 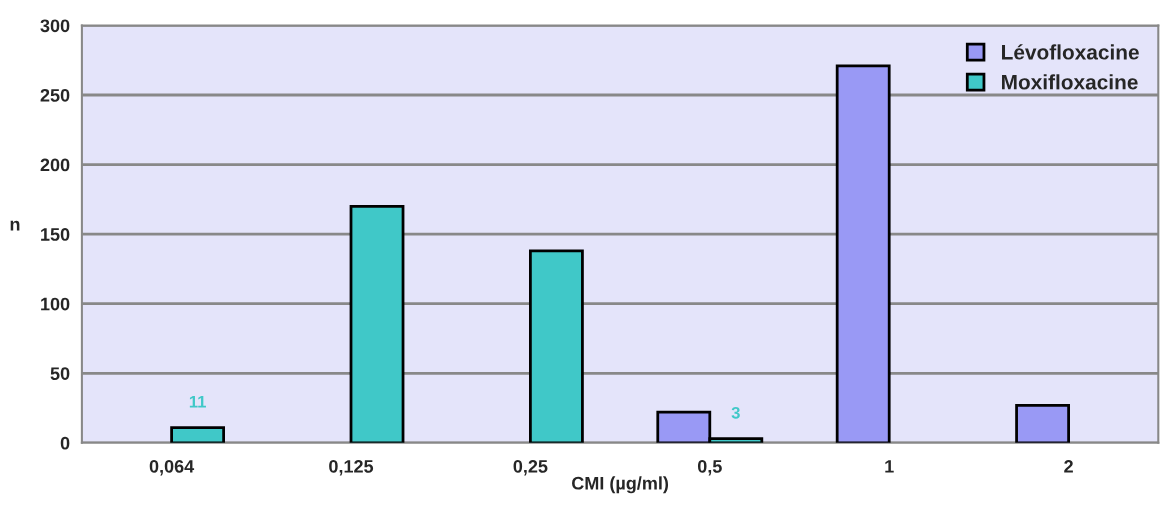 What do you see at coordinates (15, 225) in the screenshot?
I see `y-axis-title: n` at bounding box center [15, 225].